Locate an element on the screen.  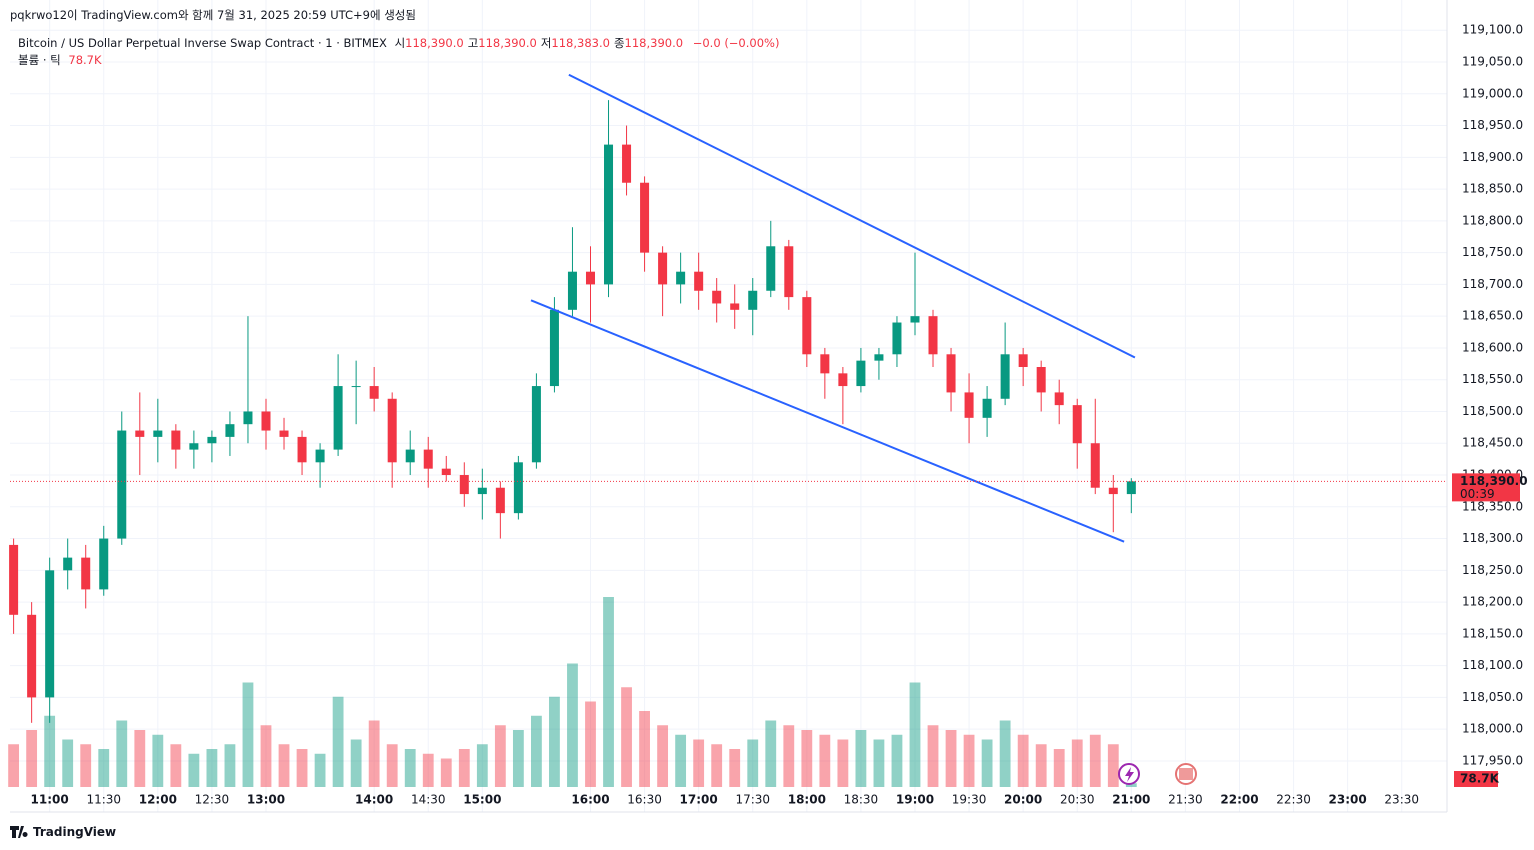
x-tick-label: 14:00 is located at coordinates (374, 800).